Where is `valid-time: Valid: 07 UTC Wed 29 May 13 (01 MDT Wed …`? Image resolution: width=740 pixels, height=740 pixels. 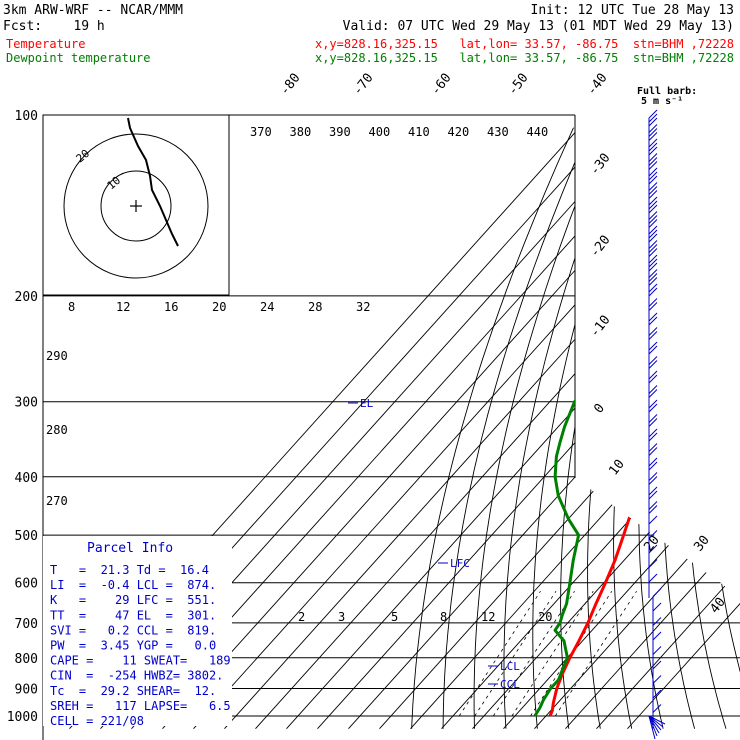
valid-time: Valid: 07 UTC Wed 29 May 13 (01 MDT Wed … is located at coordinates (538, 26).